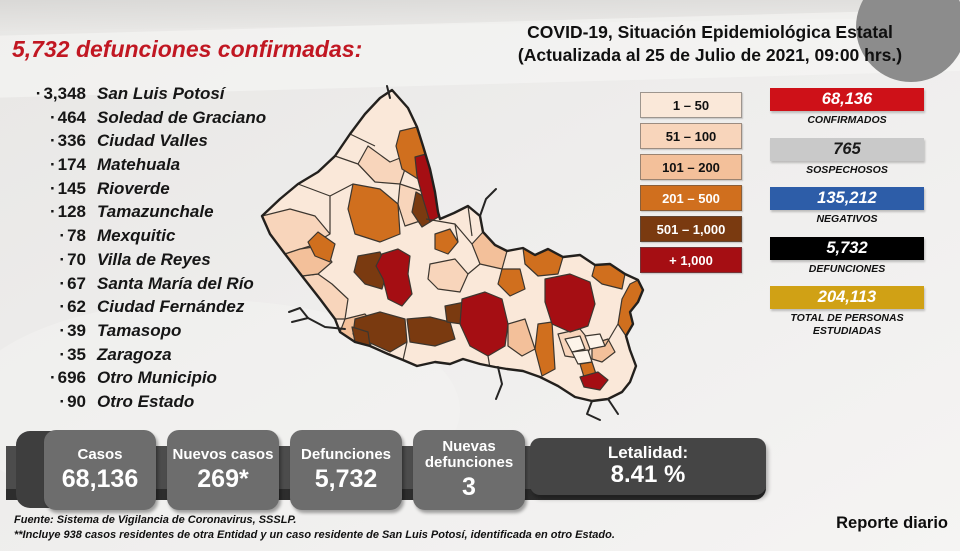  I want to click on count-value: 35, so click(76, 354).